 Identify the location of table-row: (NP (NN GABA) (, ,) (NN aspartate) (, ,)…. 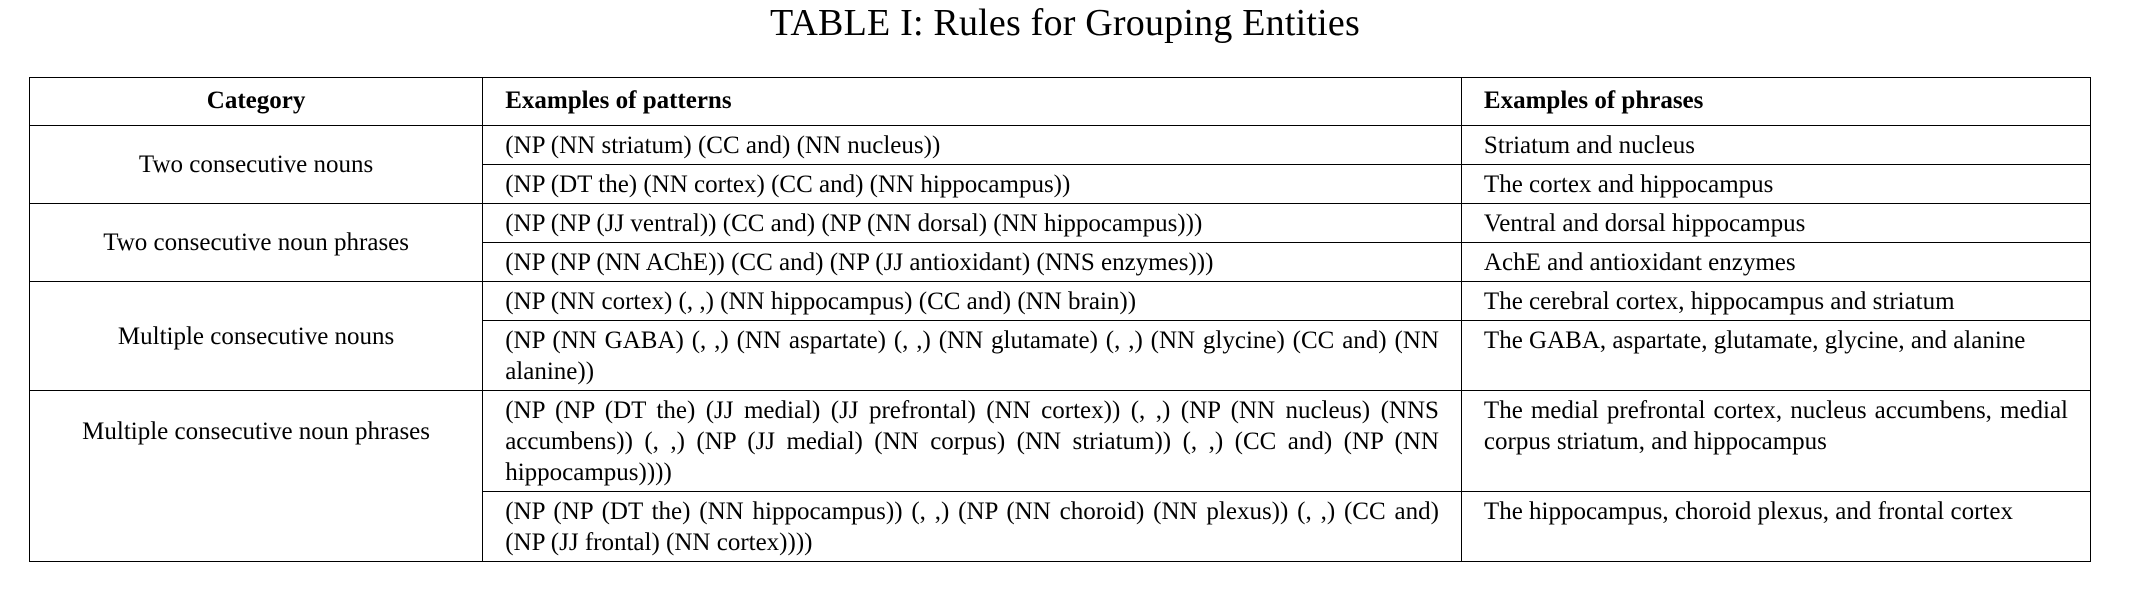
(1061, 355).